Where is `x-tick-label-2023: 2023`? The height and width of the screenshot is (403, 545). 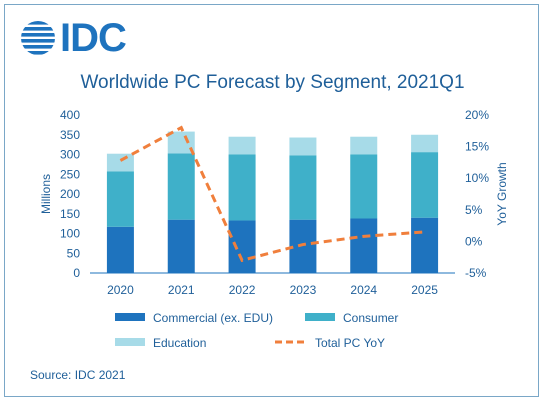
x-tick-label-2023: 2023 is located at coordinates (303, 290).